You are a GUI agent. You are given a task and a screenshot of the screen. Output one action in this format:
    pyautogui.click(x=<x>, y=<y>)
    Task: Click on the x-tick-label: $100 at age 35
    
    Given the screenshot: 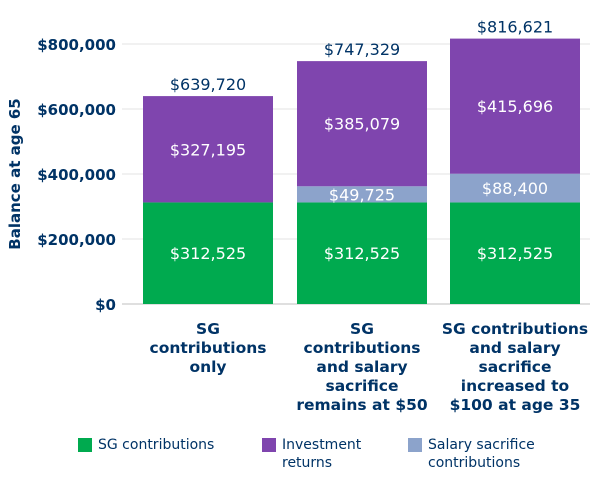 What is the action you would take?
    pyautogui.click(x=515, y=405)
    